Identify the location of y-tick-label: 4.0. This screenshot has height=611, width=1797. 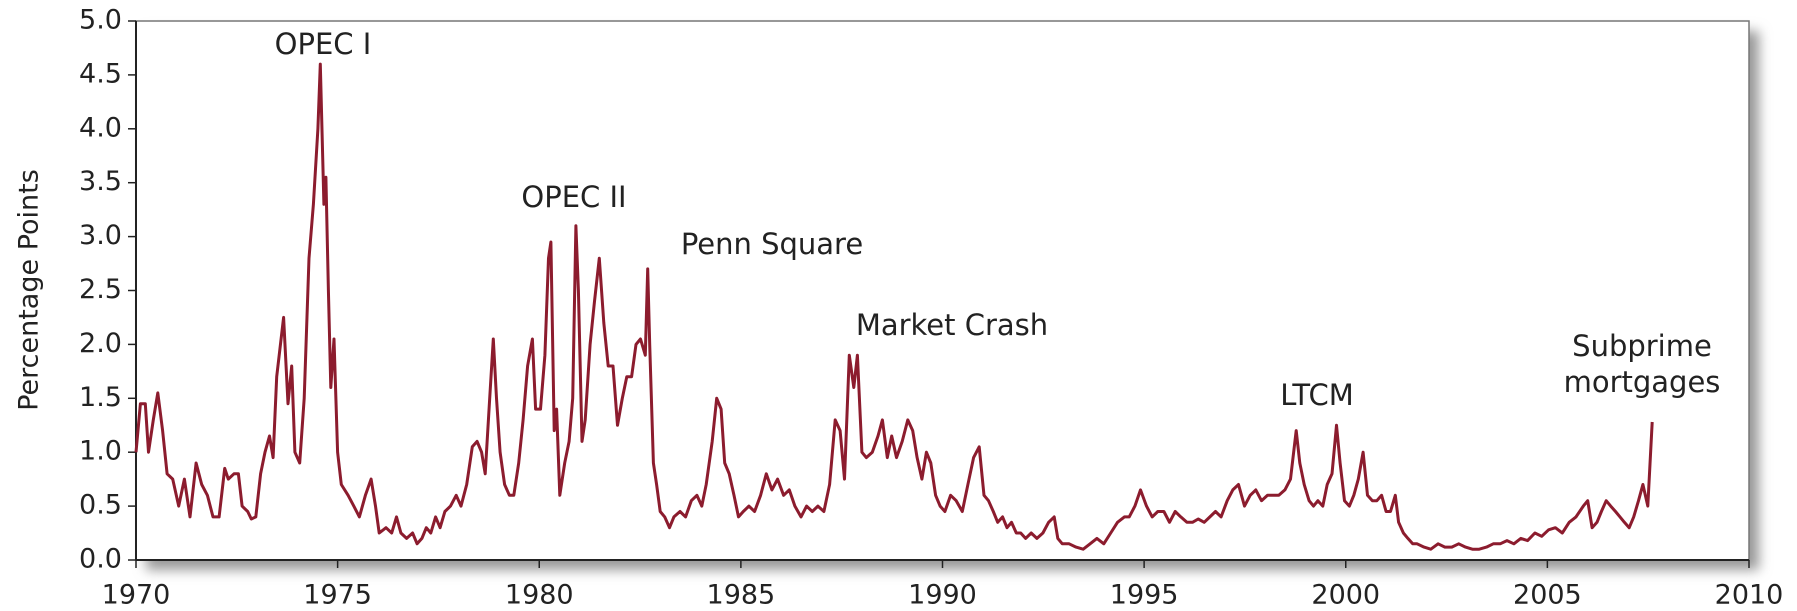
(100, 127).